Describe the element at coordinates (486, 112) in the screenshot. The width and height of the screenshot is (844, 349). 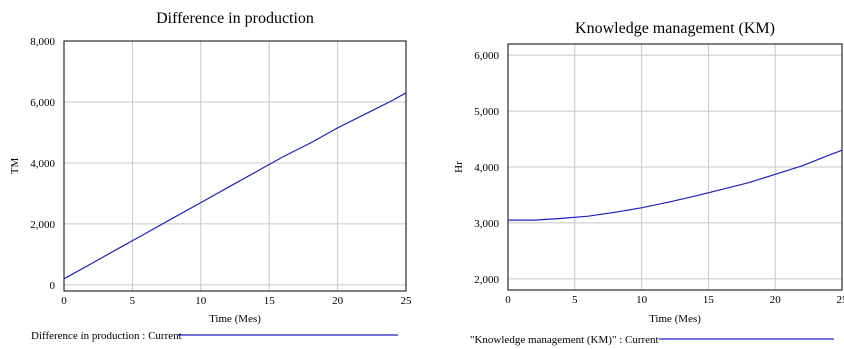
I see `y-tick-label: 5,000` at that location.